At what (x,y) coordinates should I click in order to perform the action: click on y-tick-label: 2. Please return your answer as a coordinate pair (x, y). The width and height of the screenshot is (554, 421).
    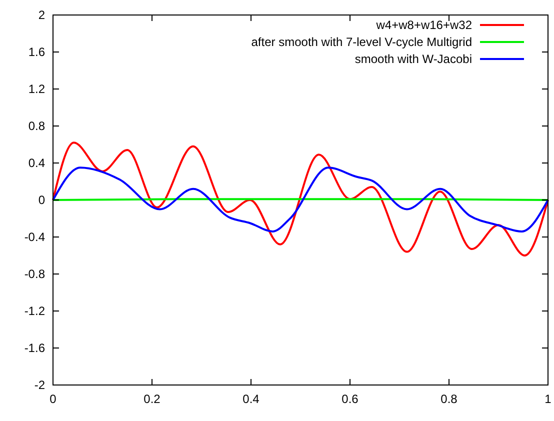
    Looking at the image, I should click on (42, 15).